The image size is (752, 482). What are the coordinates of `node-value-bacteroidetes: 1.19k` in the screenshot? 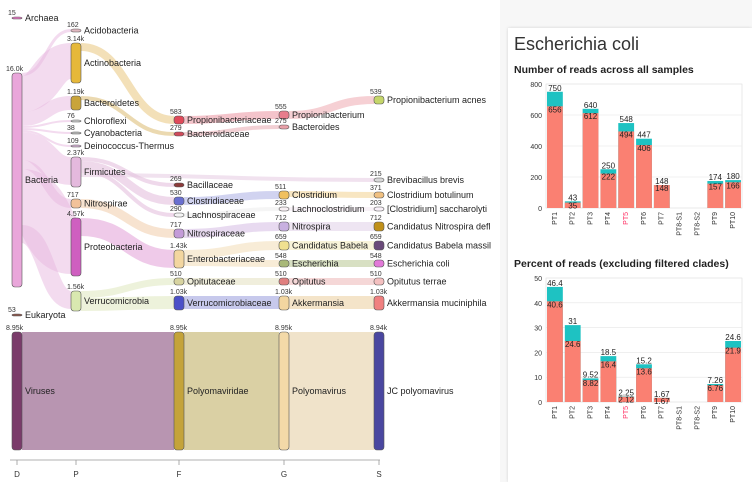 It's located at (76, 92).